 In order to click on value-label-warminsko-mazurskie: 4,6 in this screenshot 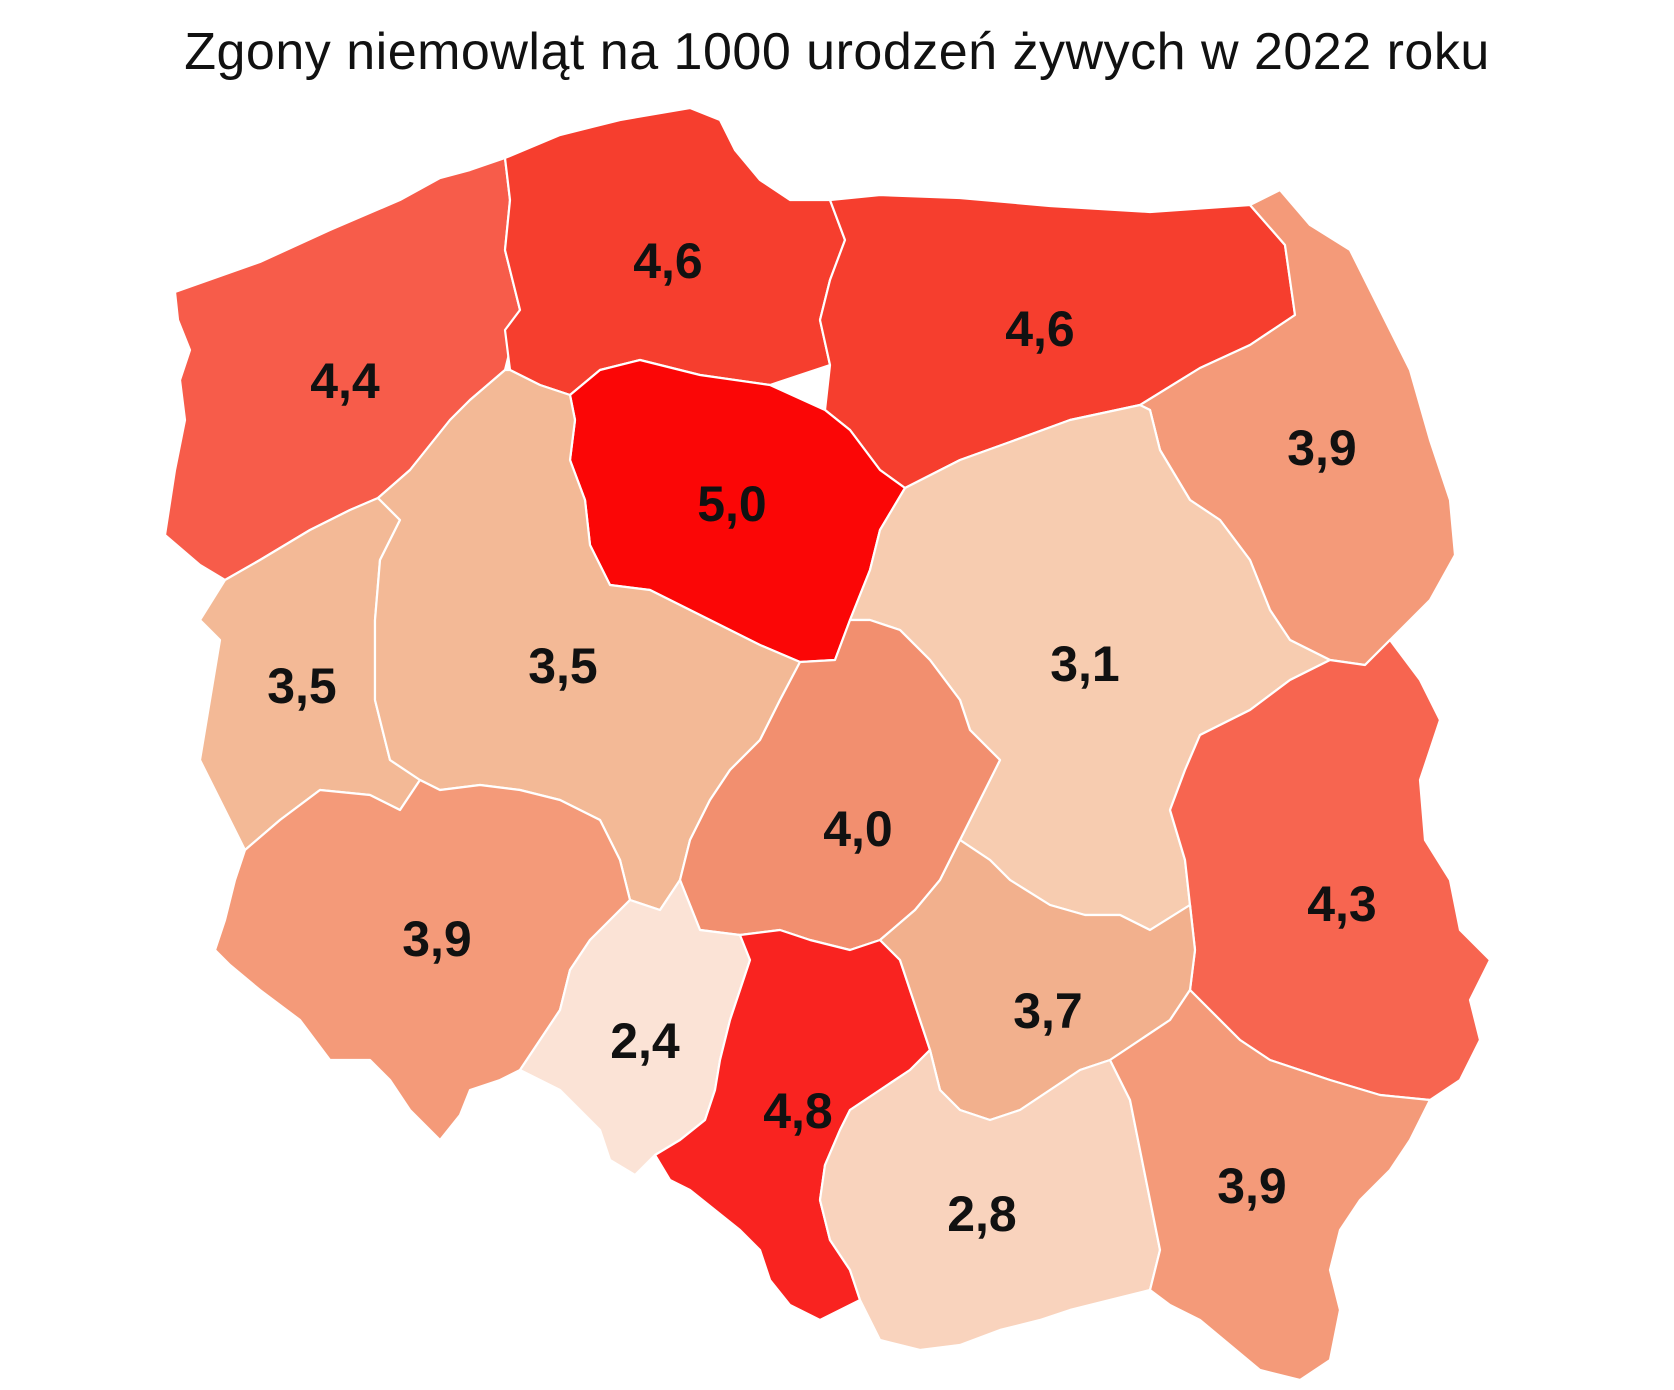, I will do `click(1040, 329)`.